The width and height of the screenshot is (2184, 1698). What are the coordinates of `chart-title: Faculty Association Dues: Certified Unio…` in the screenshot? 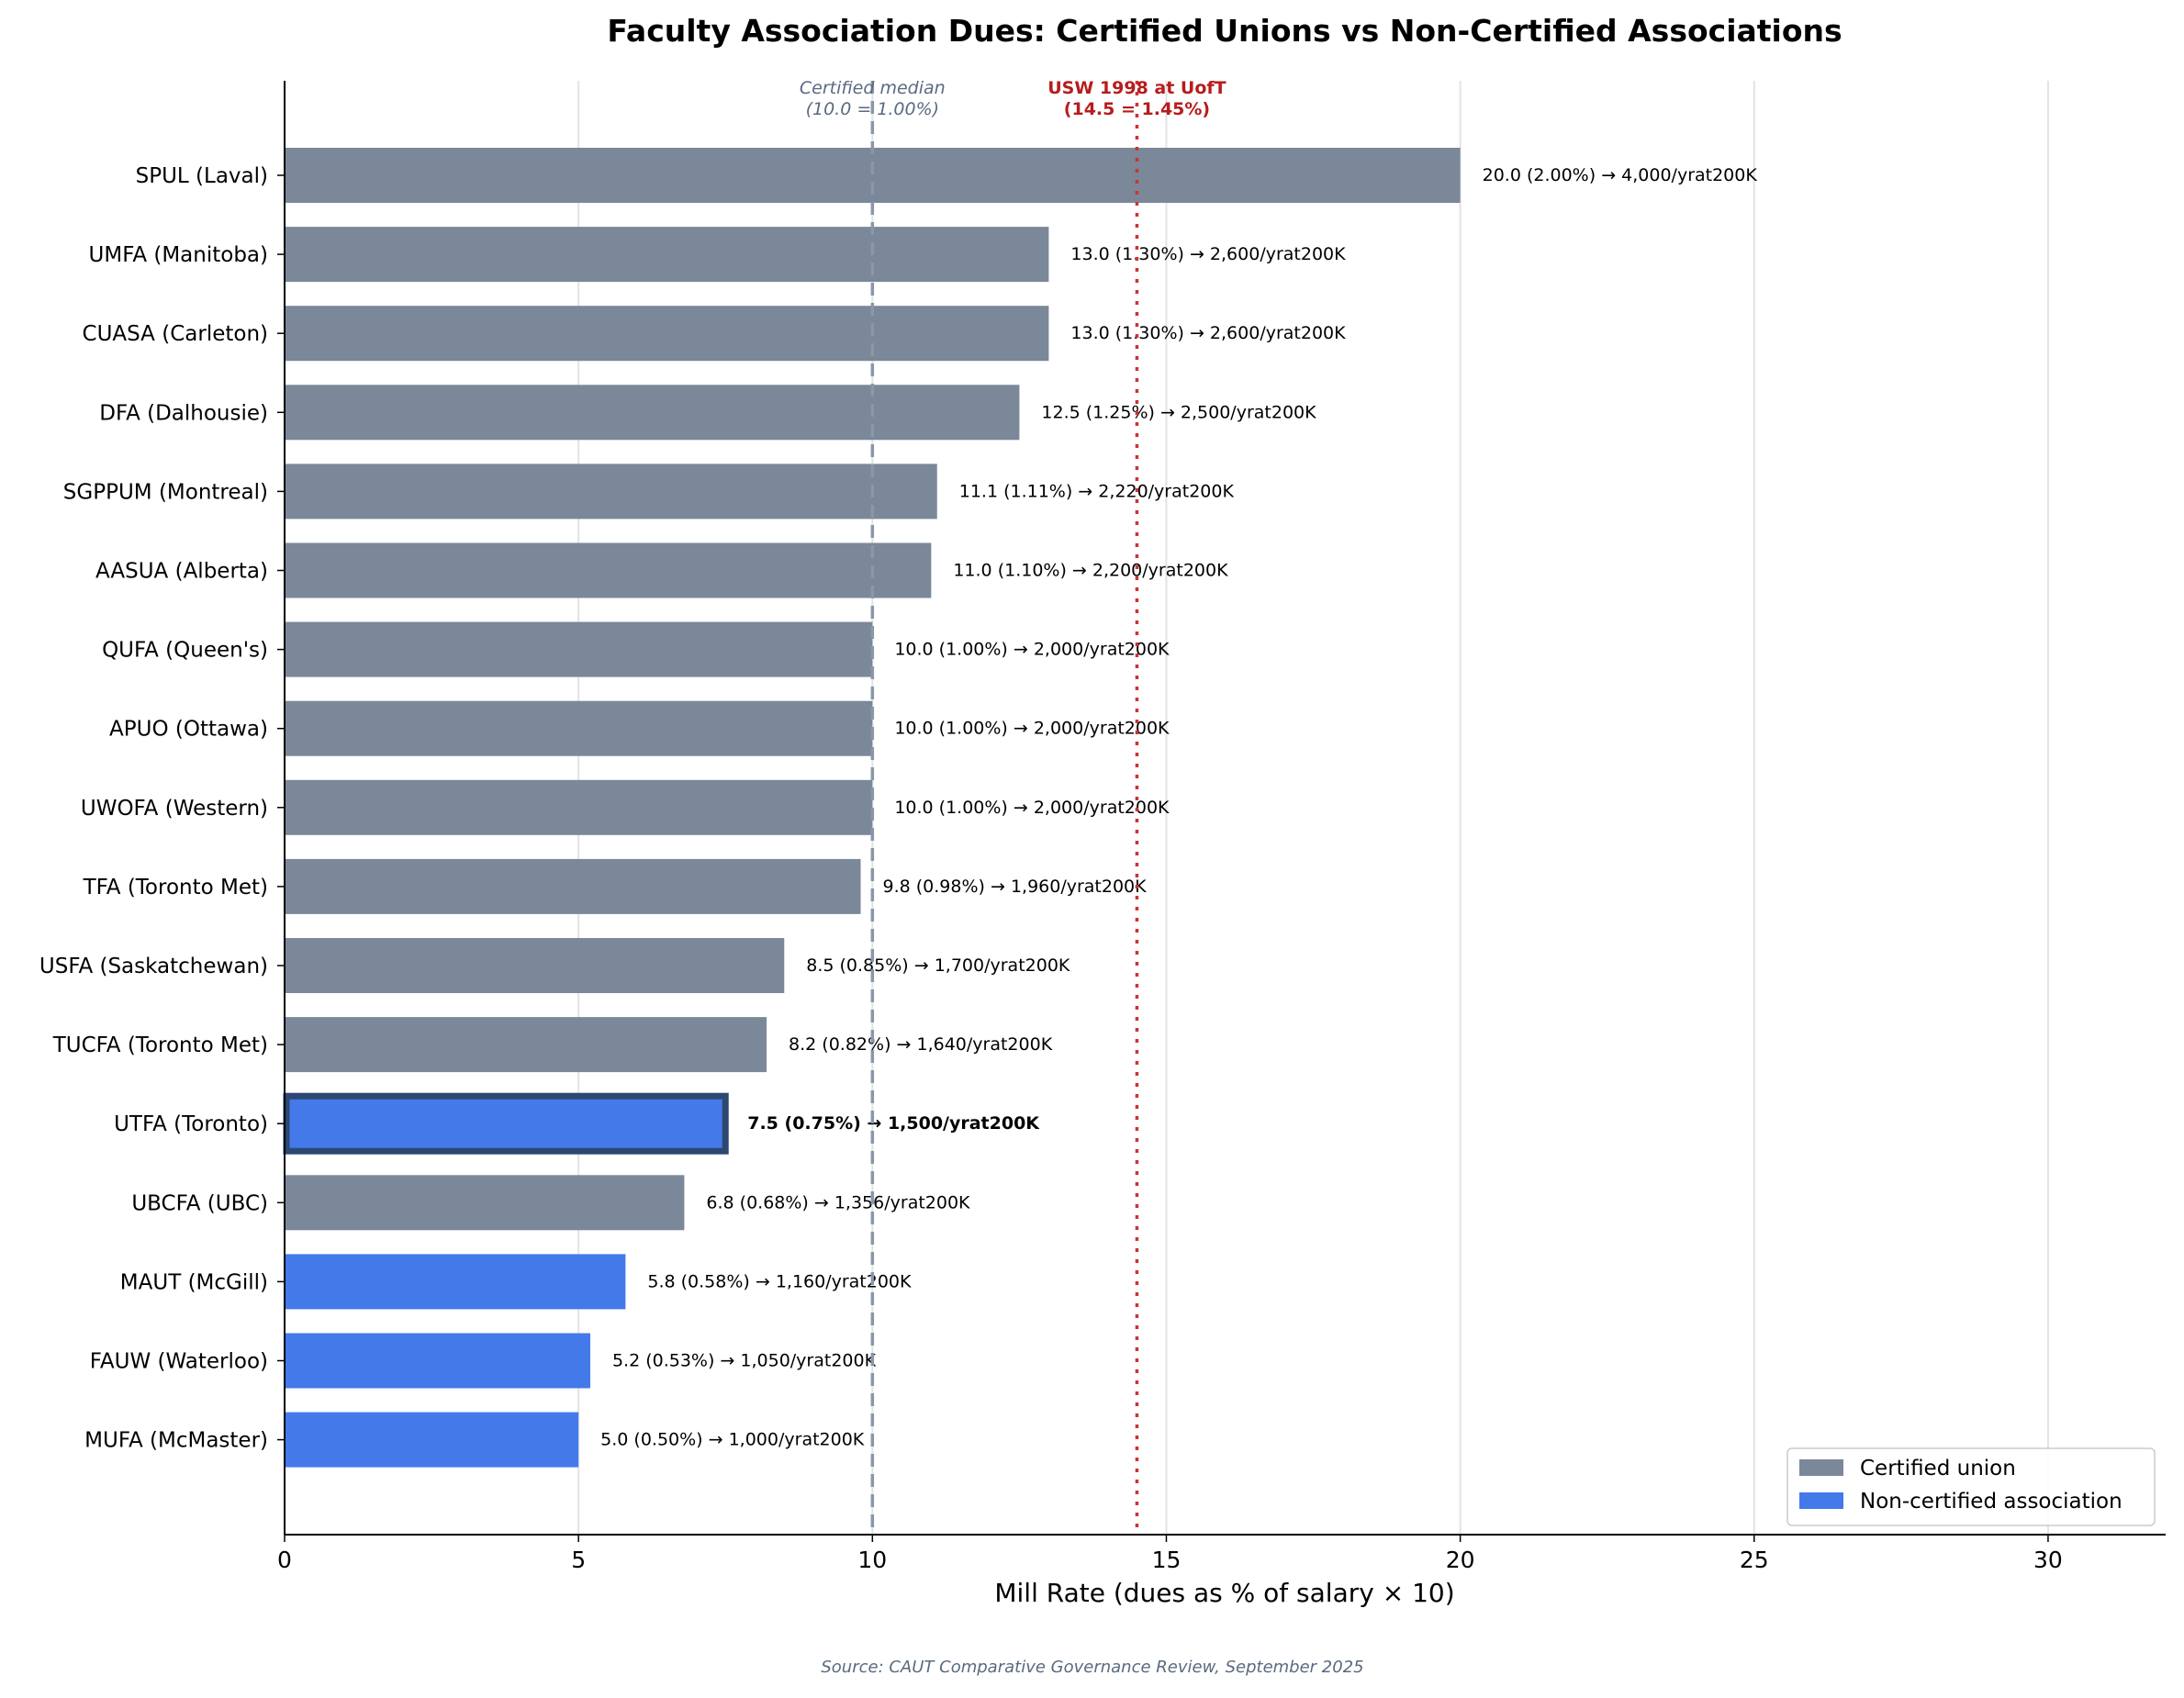 It's located at (1224, 31).